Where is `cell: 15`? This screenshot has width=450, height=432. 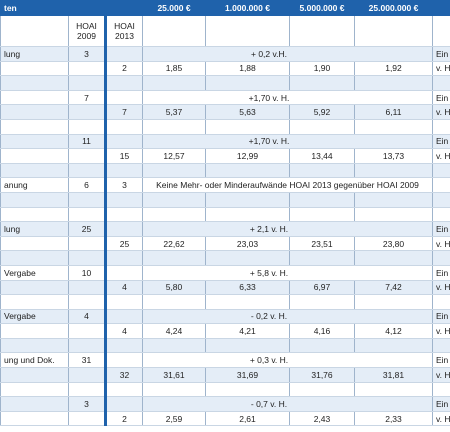
cell: 15 is located at coordinates (123, 156).